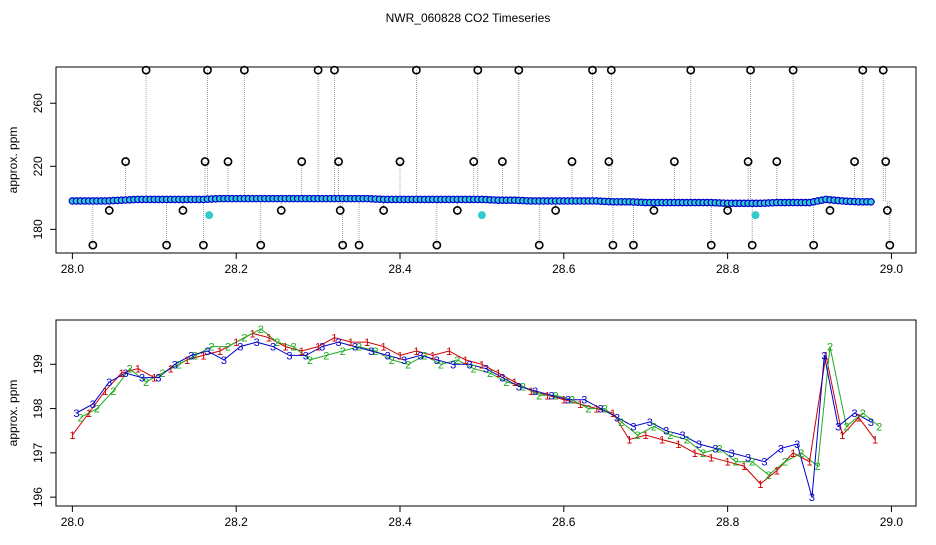 The image size is (936, 545). What do you see at coordinates (871, 201) in the screenshot?
I see `baseline-point` at bounding box center [871, 201].